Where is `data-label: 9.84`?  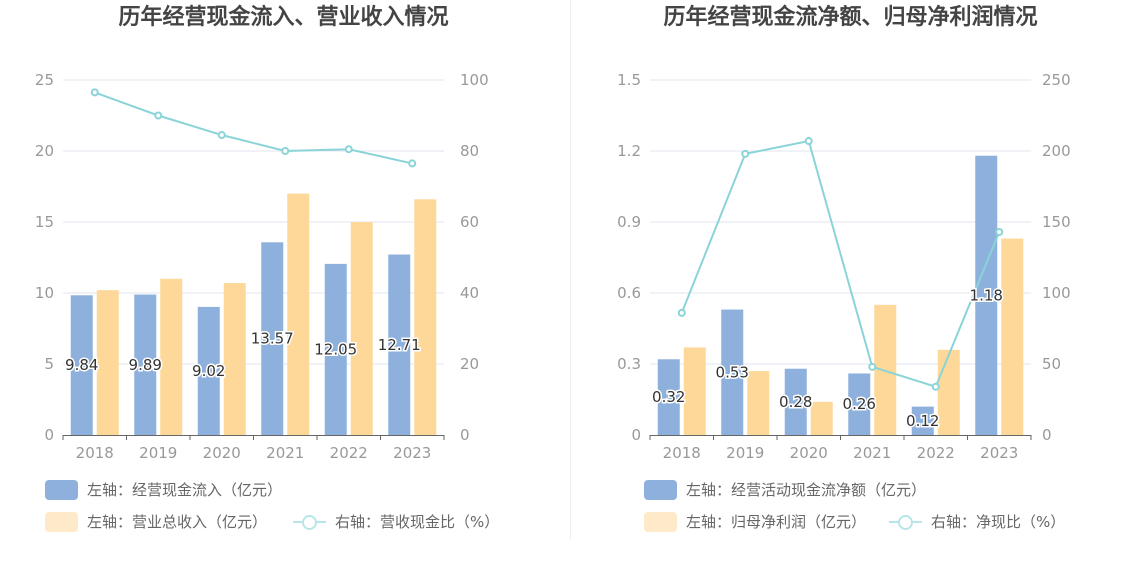 data-label: 9.84 is located at coordinates (81, 365).